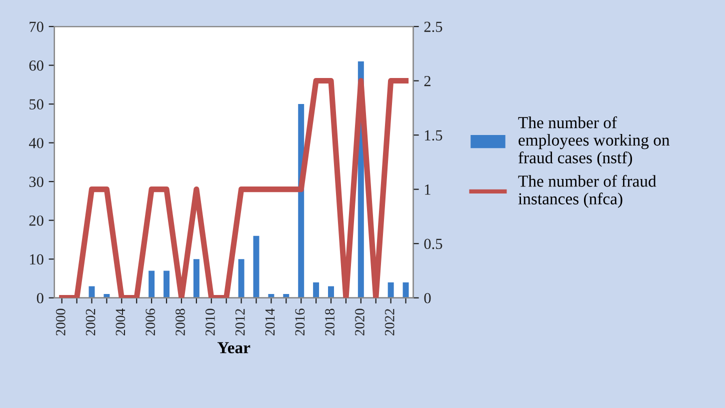 The width and height of the screenshot is (725, 408). I want to click on legend-label: The number of employees working on fraud cases (nstf), so click(594, 141).